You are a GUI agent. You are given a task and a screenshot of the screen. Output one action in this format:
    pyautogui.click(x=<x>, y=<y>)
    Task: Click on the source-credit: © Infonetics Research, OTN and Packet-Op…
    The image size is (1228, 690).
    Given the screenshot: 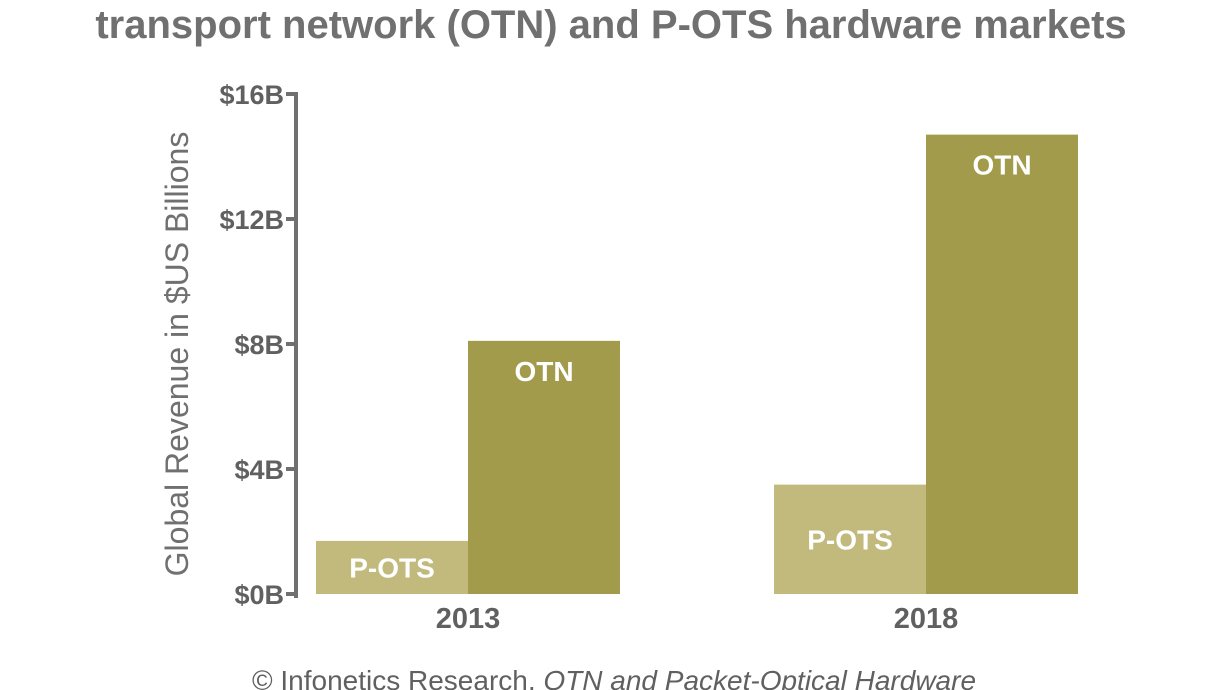 What is the action you would take?
    pyautogui.click(x=614, y=677)
    